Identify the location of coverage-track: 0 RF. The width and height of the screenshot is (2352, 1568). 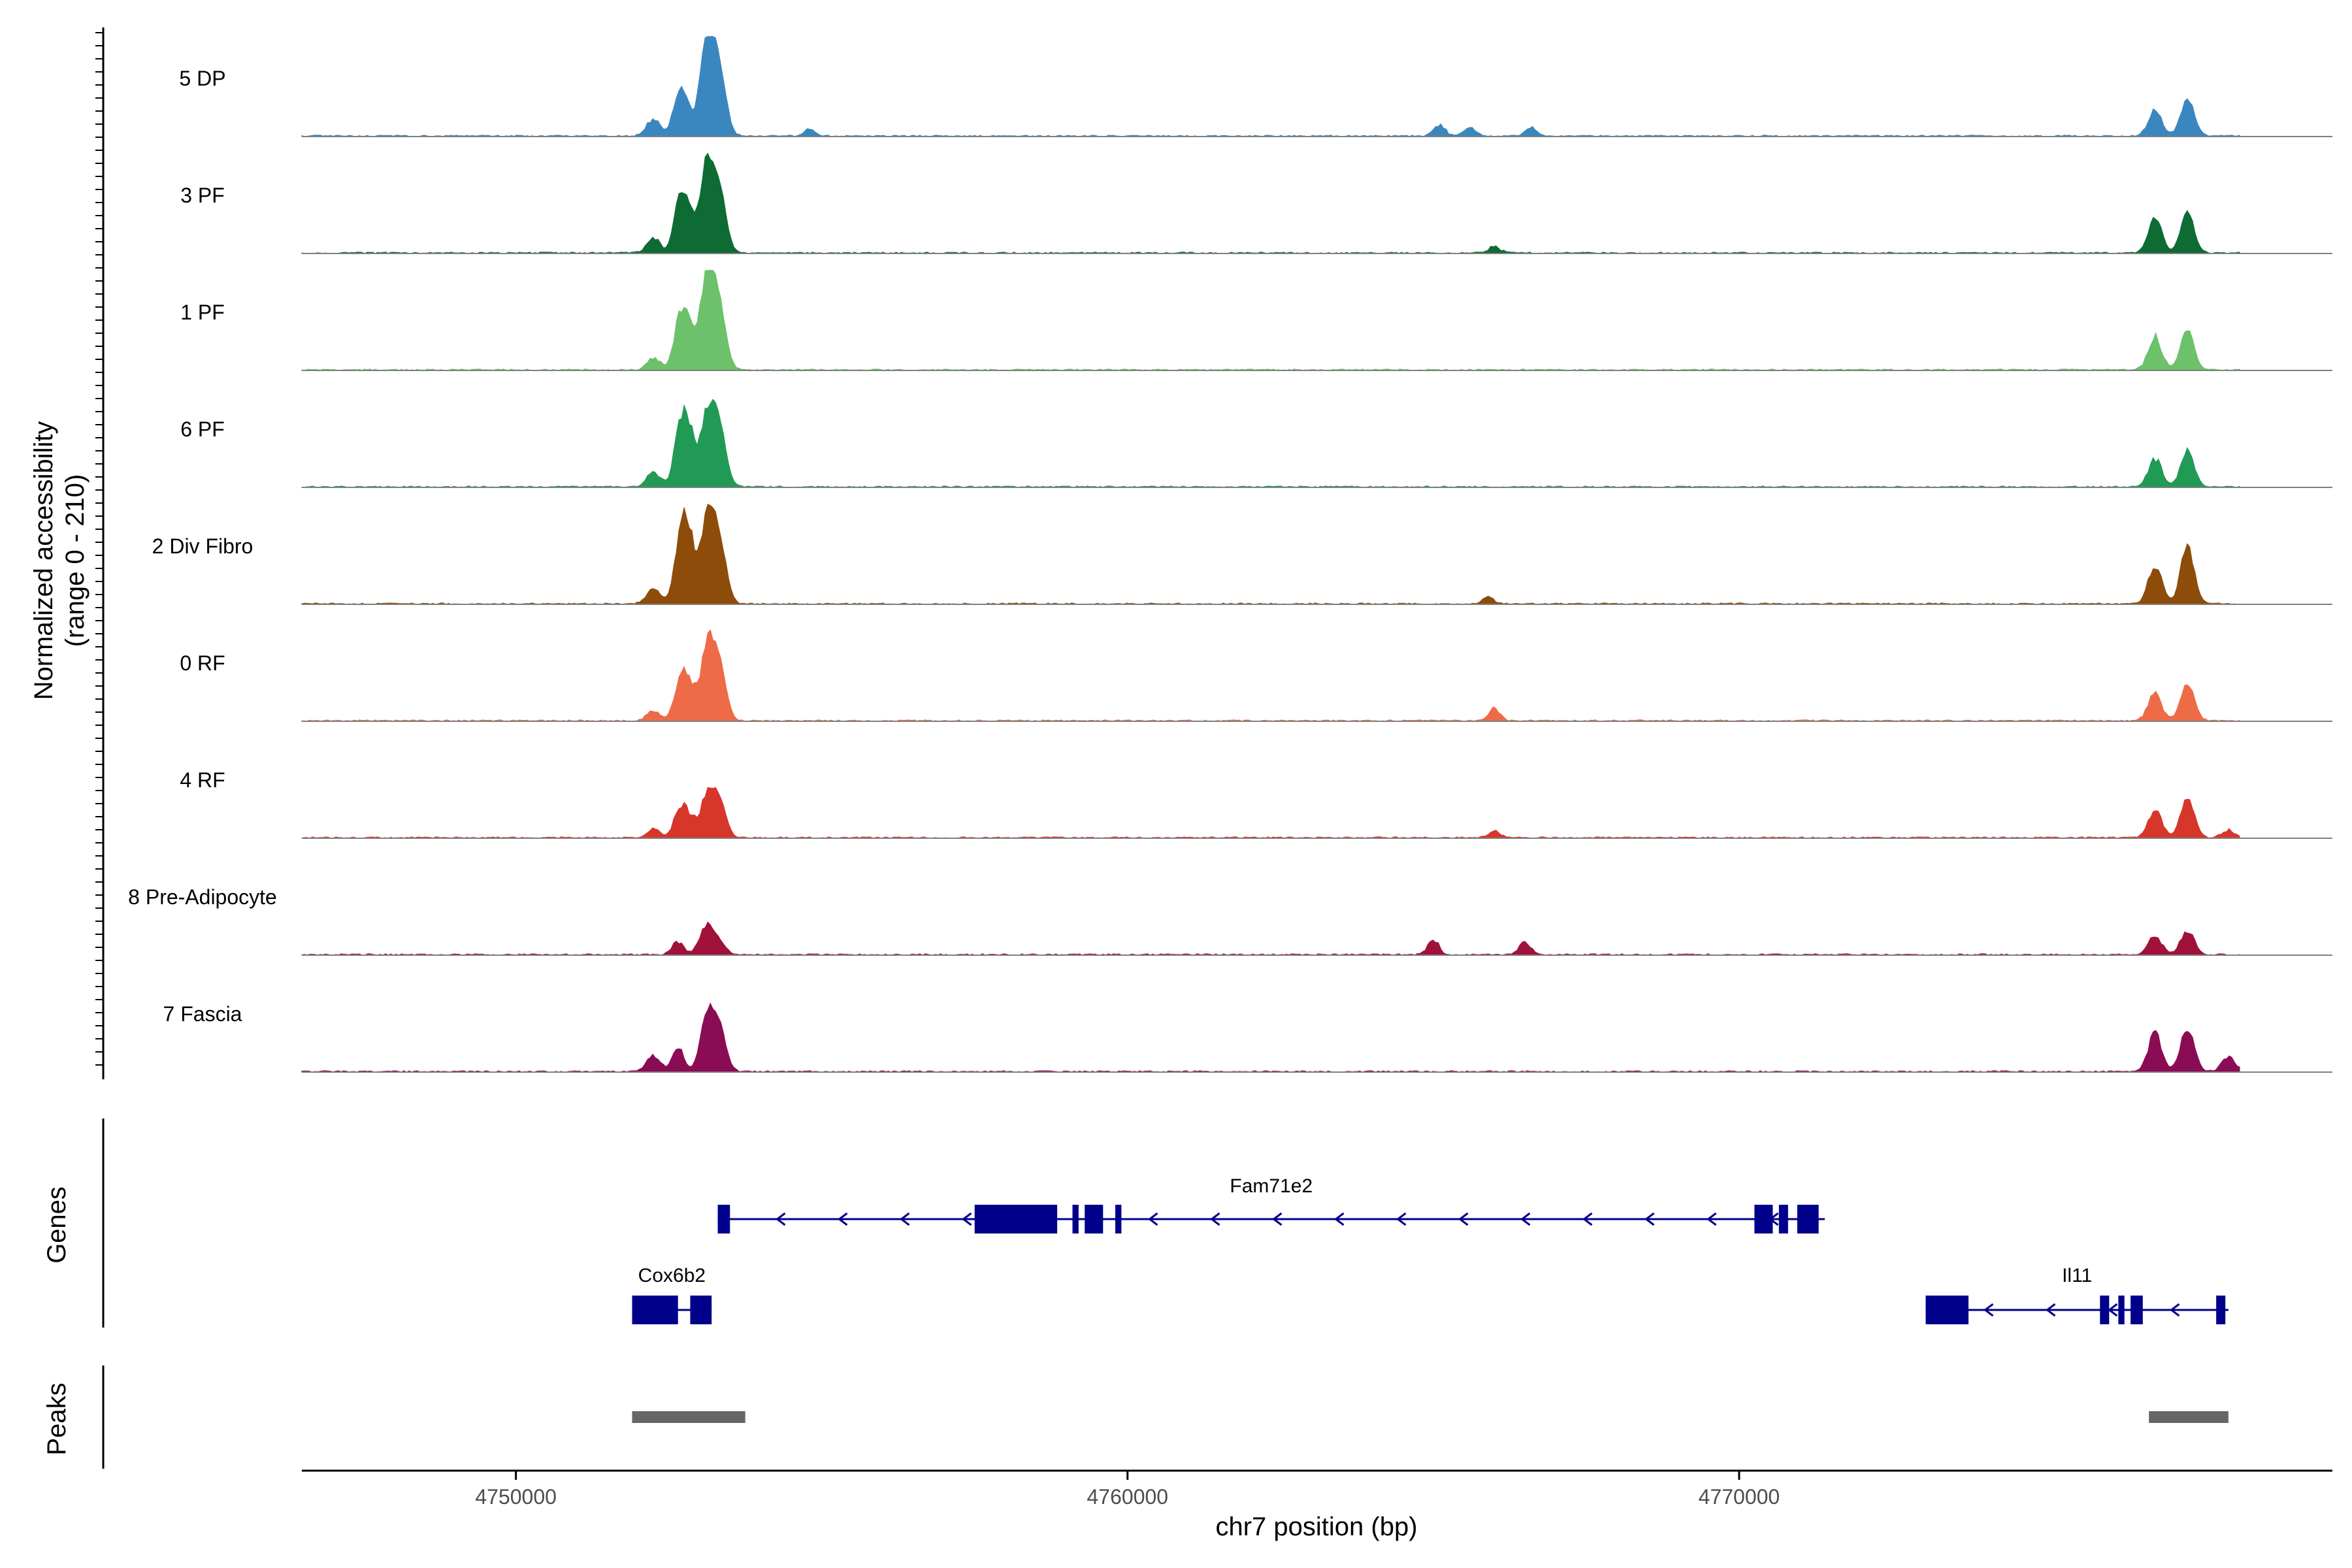
(1256, 675).